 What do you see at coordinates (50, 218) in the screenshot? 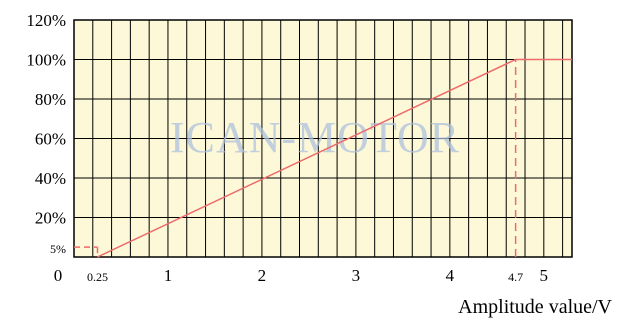
I see `y-tick-label: 20%` at bounding box center [50, 218].